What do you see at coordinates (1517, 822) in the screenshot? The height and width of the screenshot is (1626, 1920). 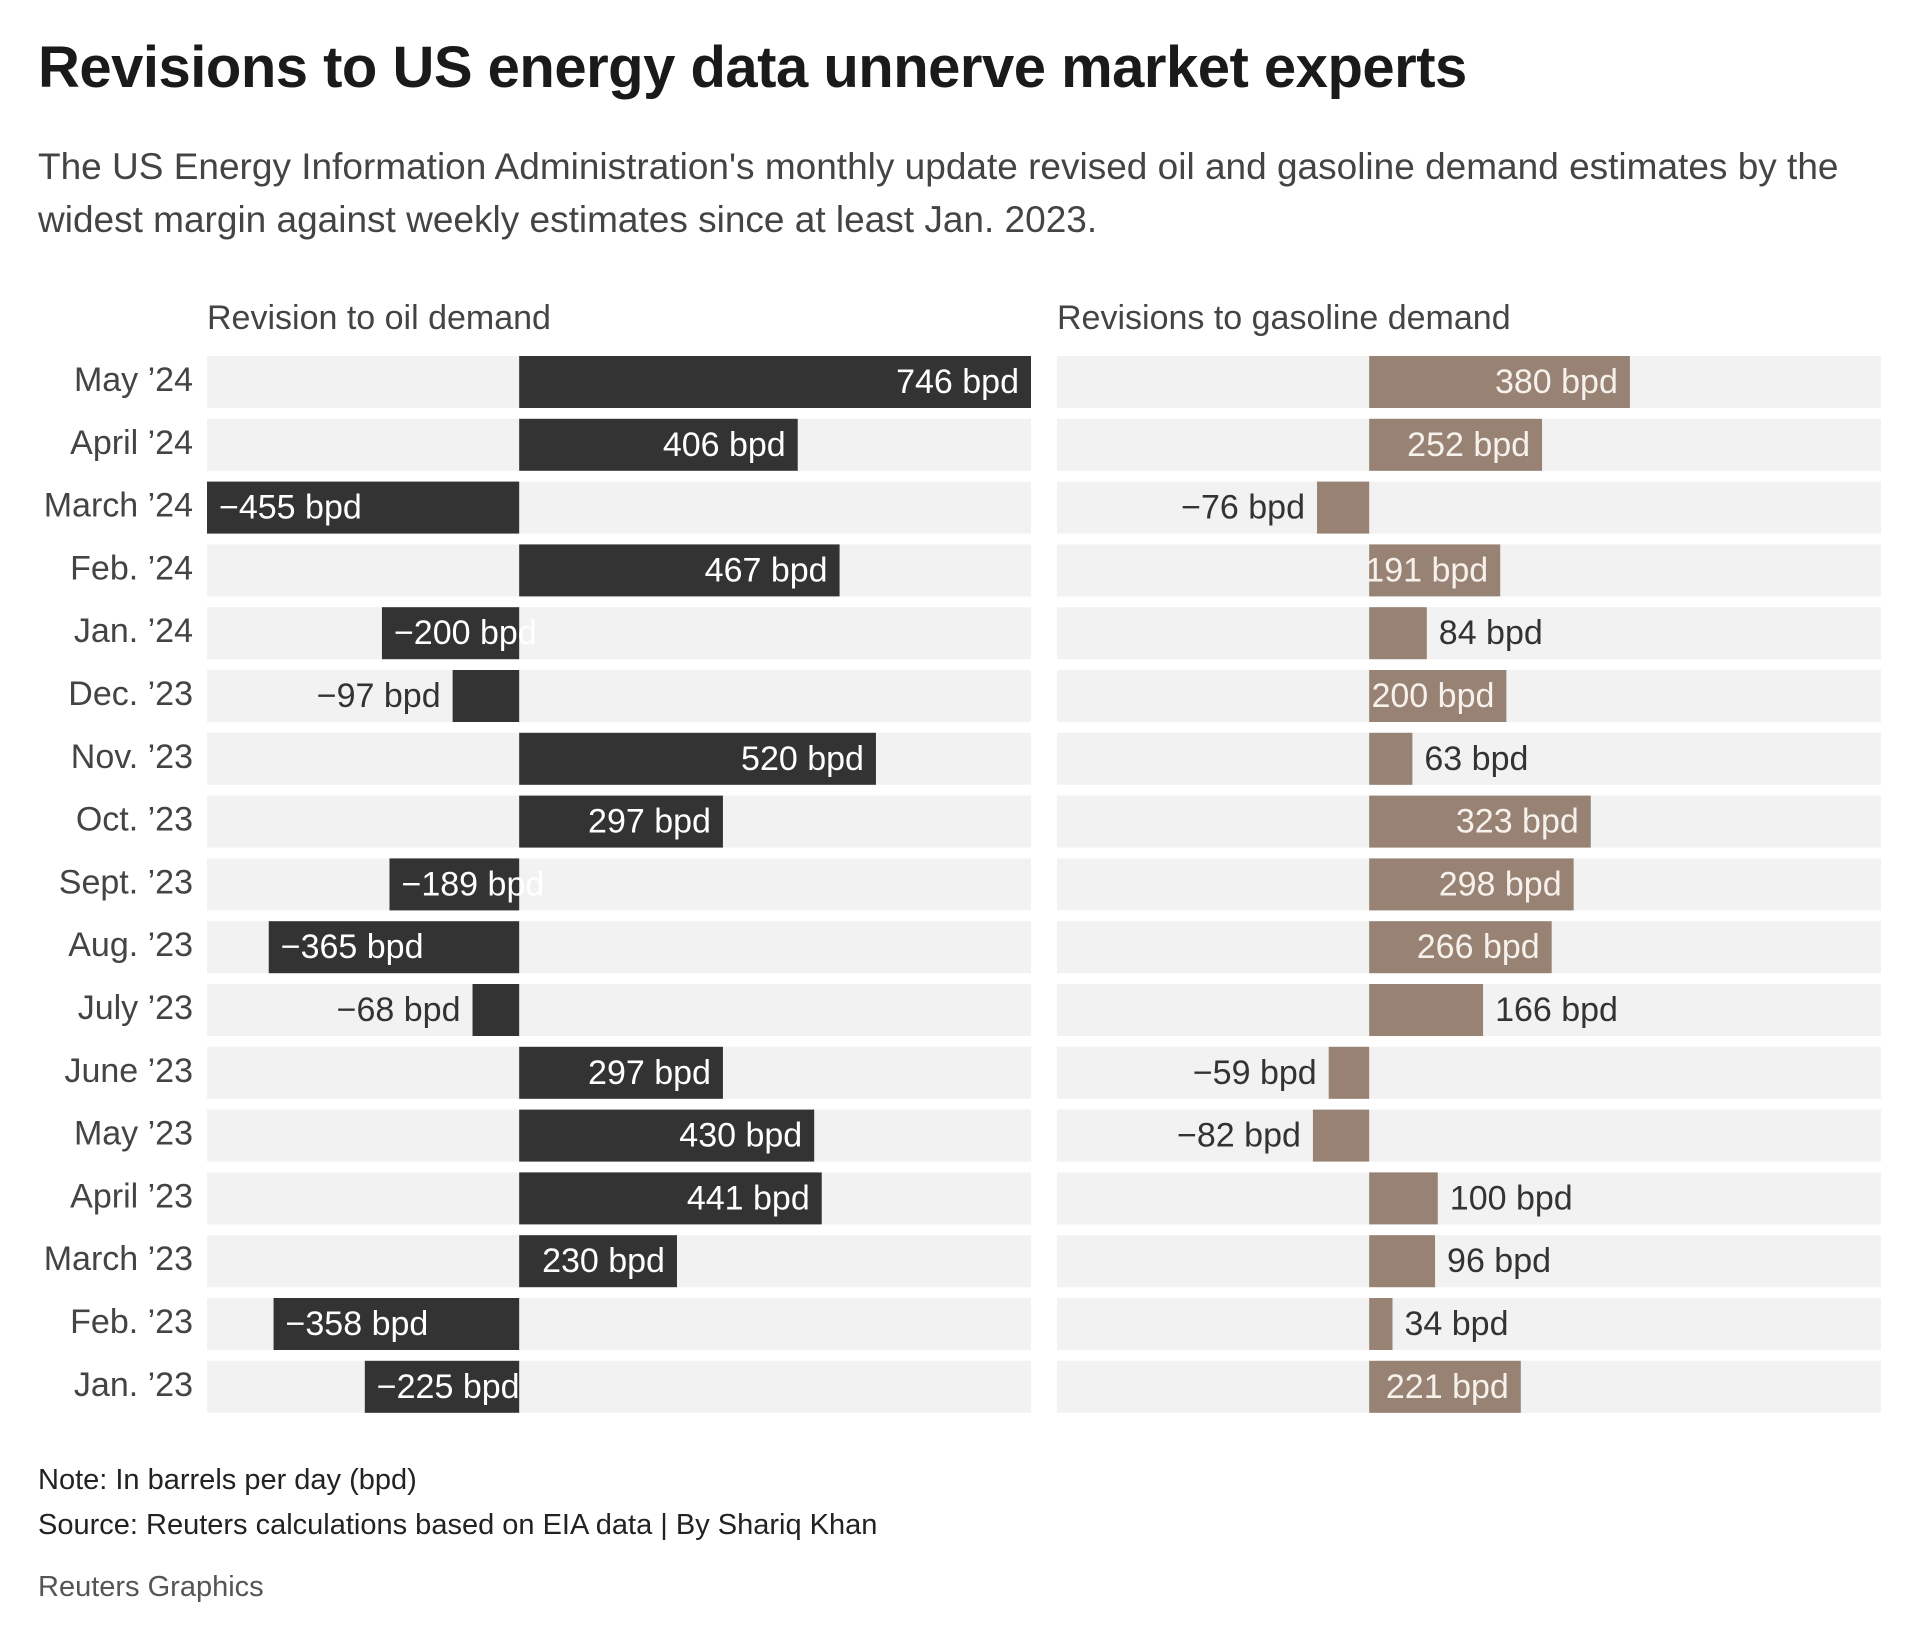 I see `value-label: 323 bpd` at bounding box center [1517, 822].